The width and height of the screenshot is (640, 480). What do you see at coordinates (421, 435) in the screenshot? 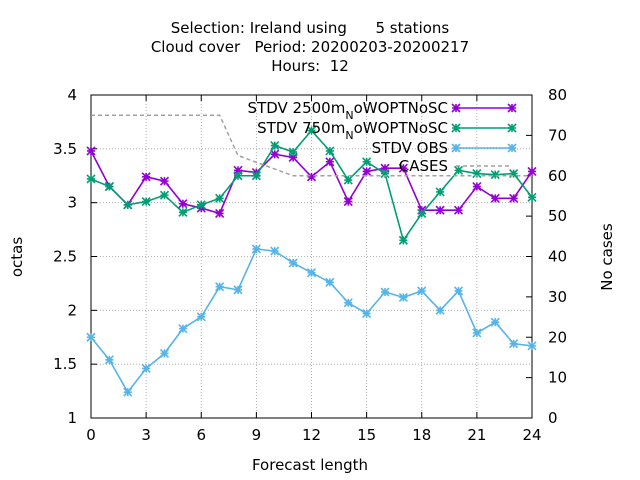
I see `x-tick-label: 18` at bounding box center [421, 435].